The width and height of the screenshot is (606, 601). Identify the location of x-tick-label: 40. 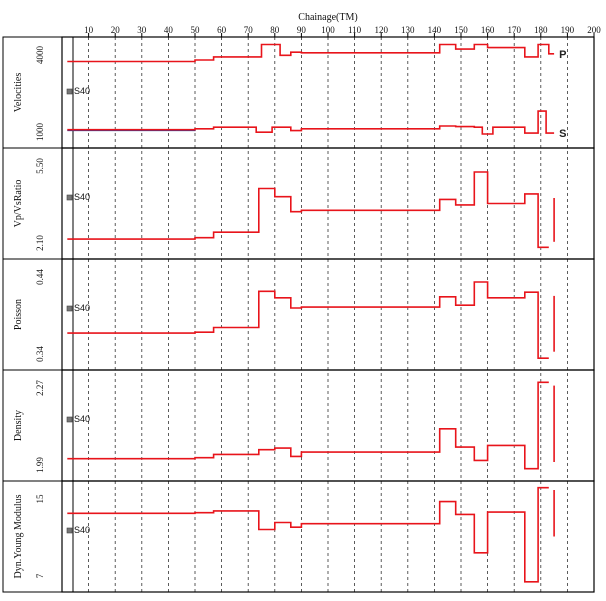
(169, 30).